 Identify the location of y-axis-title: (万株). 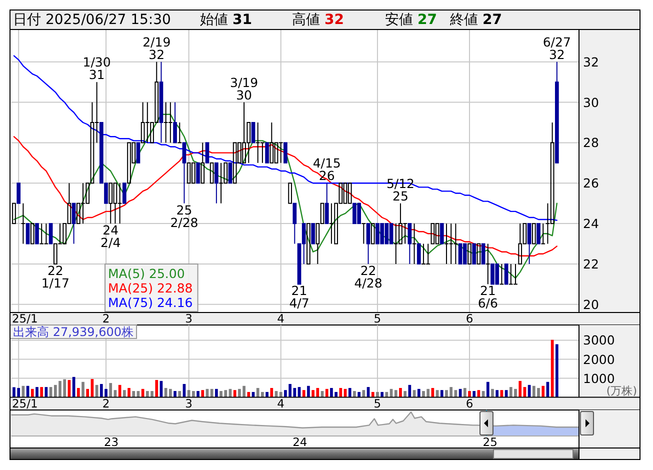
(621, 391).